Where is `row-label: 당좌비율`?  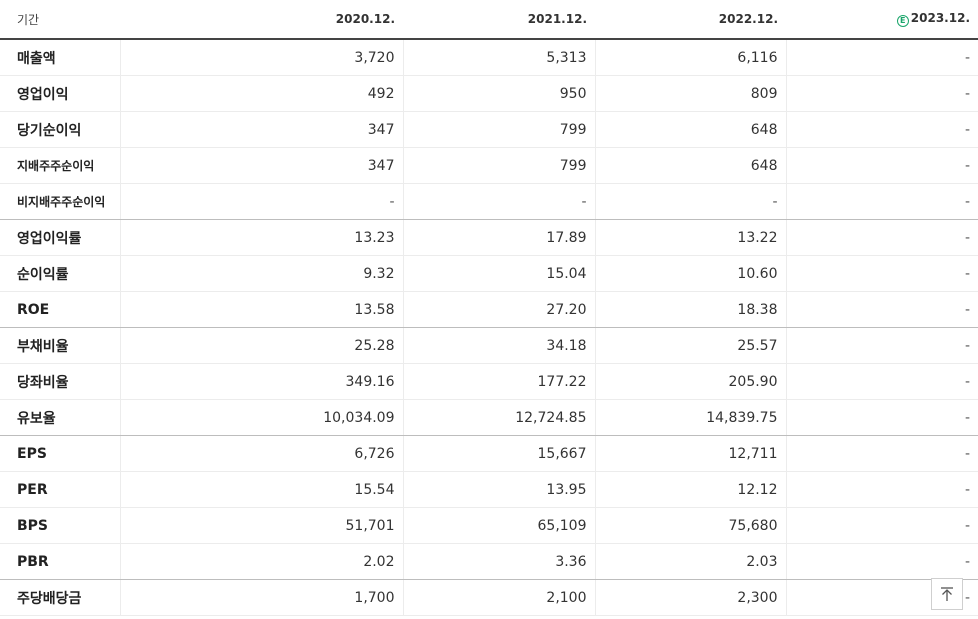 row-label: 당좌비율 is located at coordinates (60, 381).